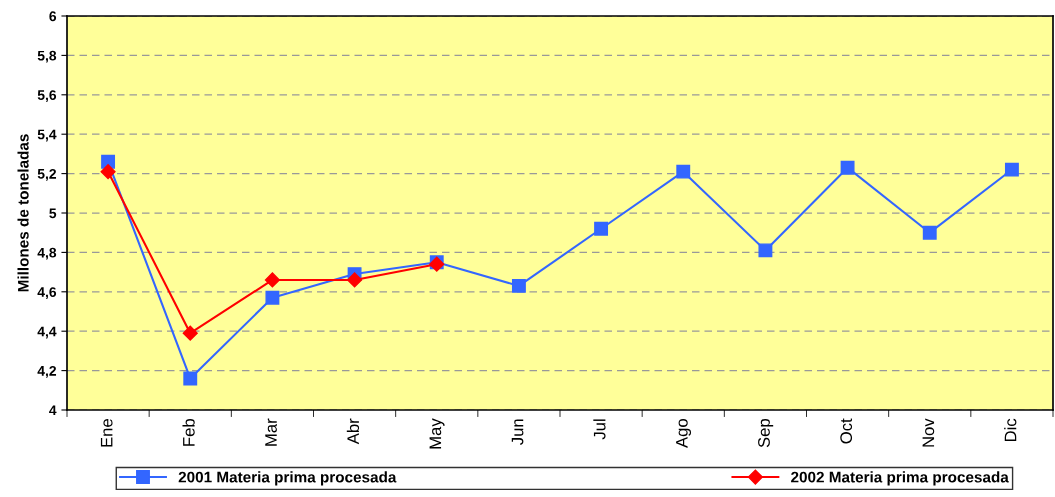 Image resolution: width=1055 pixels, height=497 pixels. I want to click on x-tick-label: Dic, so click(1010, 430).